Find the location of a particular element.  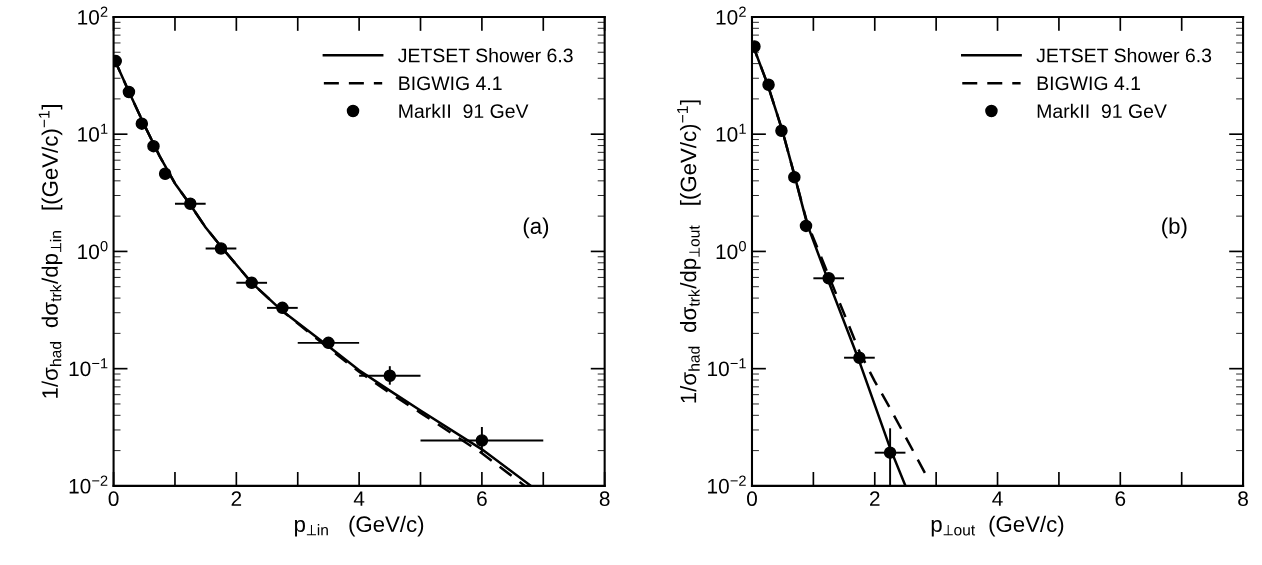

text: p$_{⊥in}$ (GeV/c) is located at coordinates (359, 526).